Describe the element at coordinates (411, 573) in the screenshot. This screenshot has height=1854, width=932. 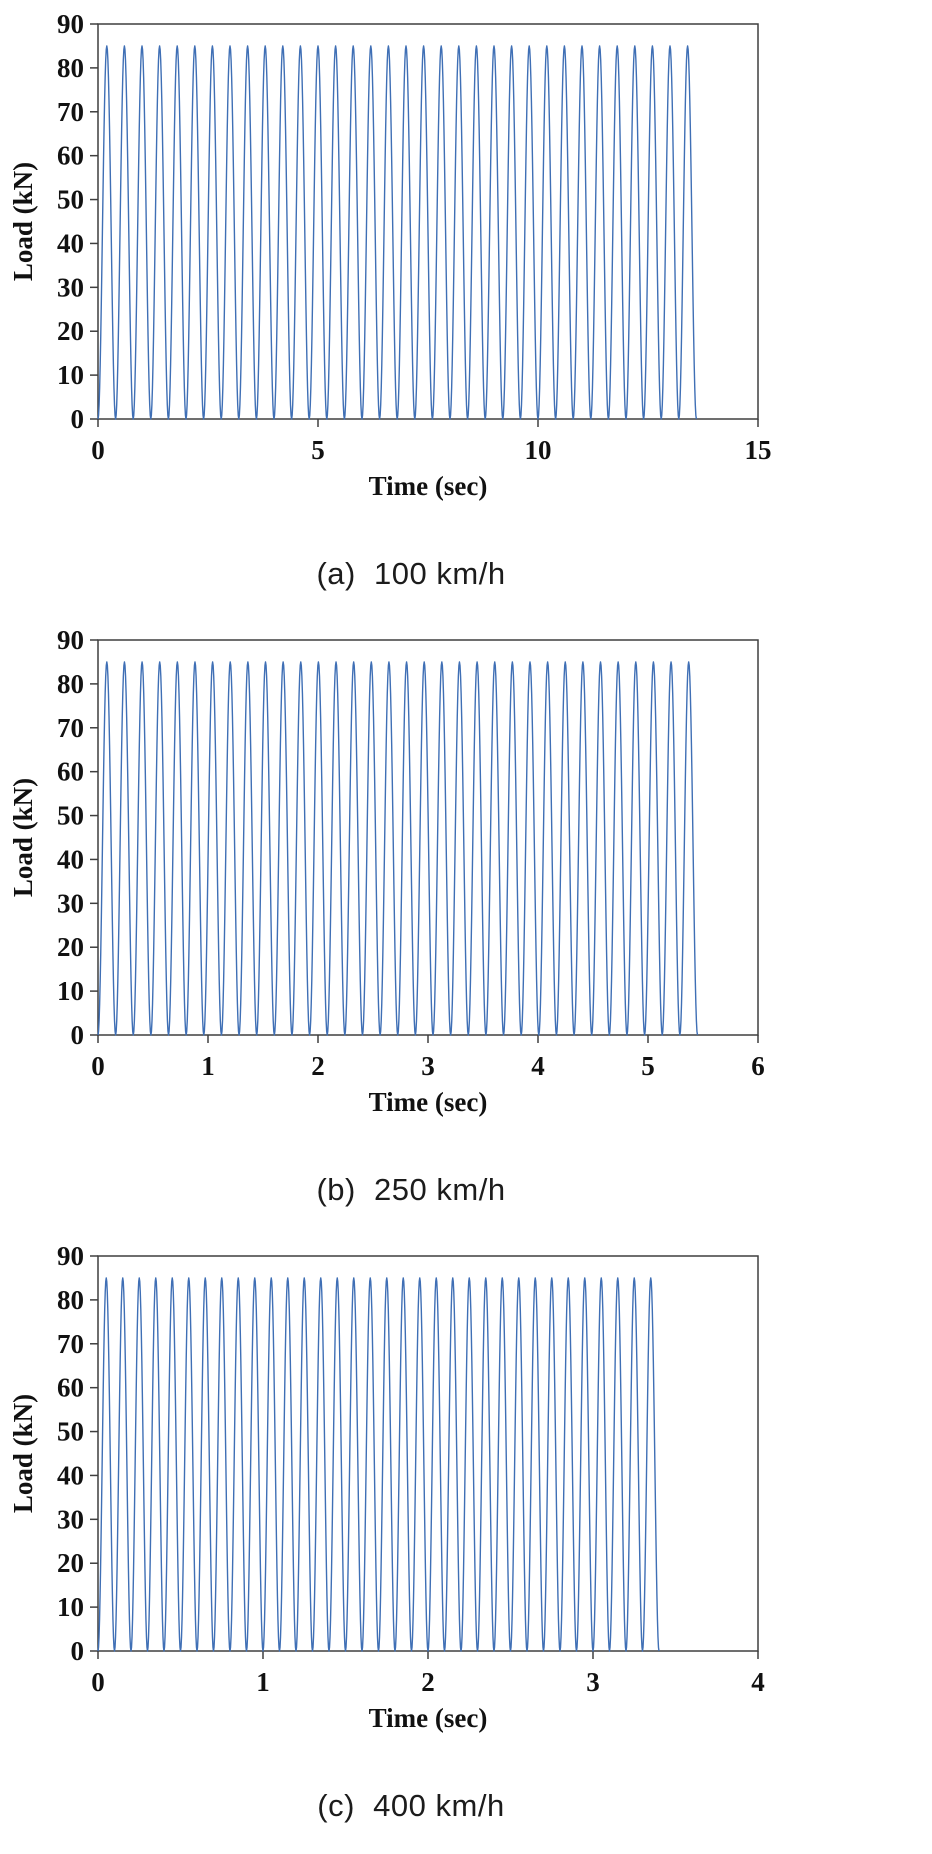
I see `chart-a-caption: (a) 100 km/h` at that location.